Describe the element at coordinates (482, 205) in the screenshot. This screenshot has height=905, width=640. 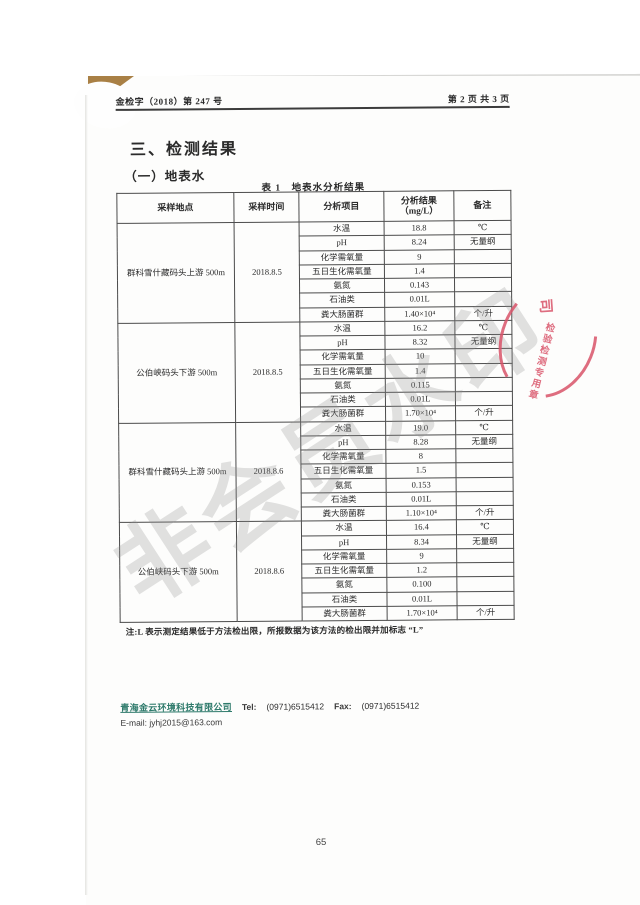
I see `col-header-remark: 备注` at that location.